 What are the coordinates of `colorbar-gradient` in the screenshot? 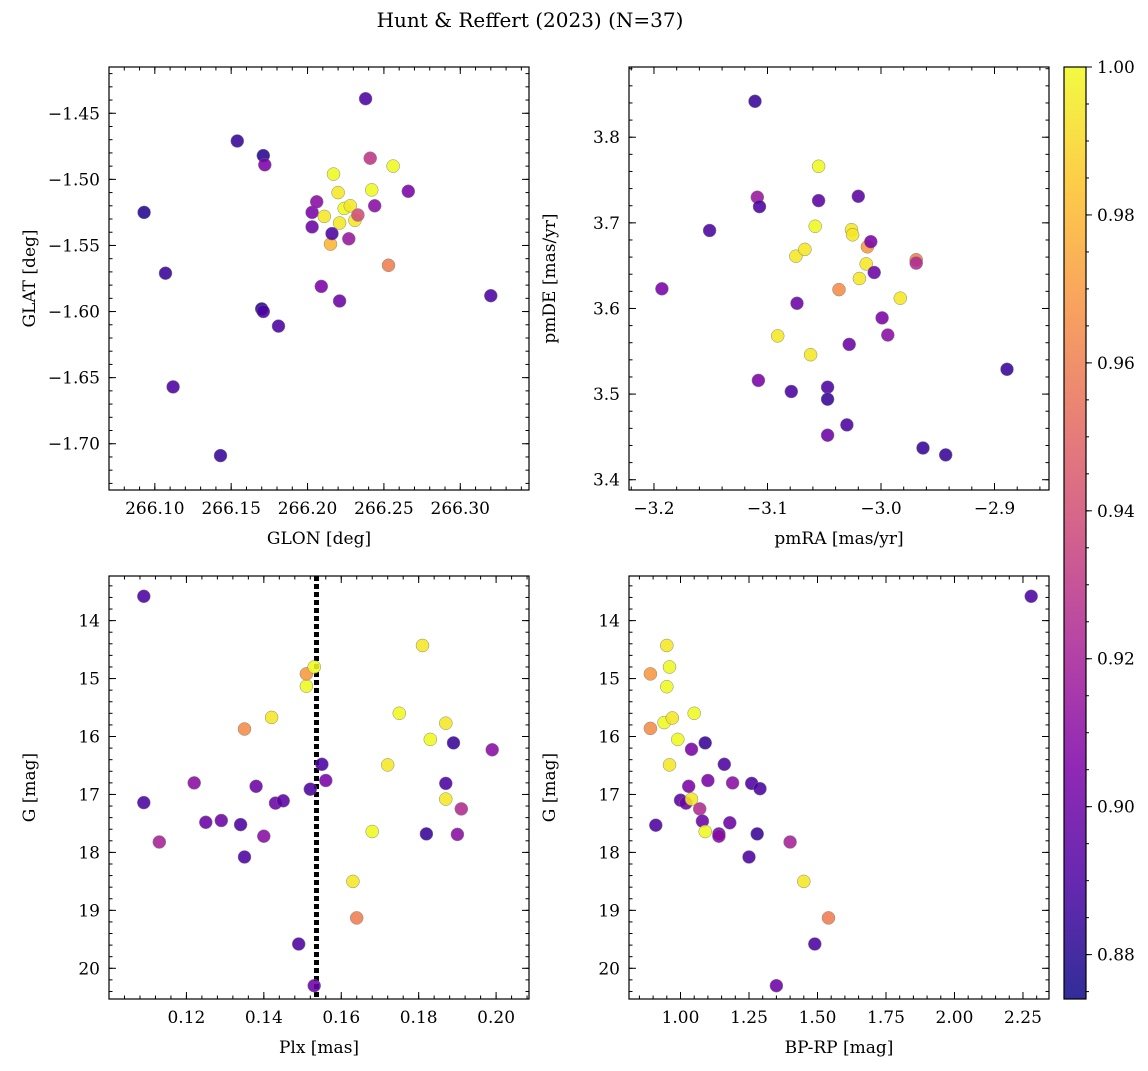 It's located at (1075, 533).